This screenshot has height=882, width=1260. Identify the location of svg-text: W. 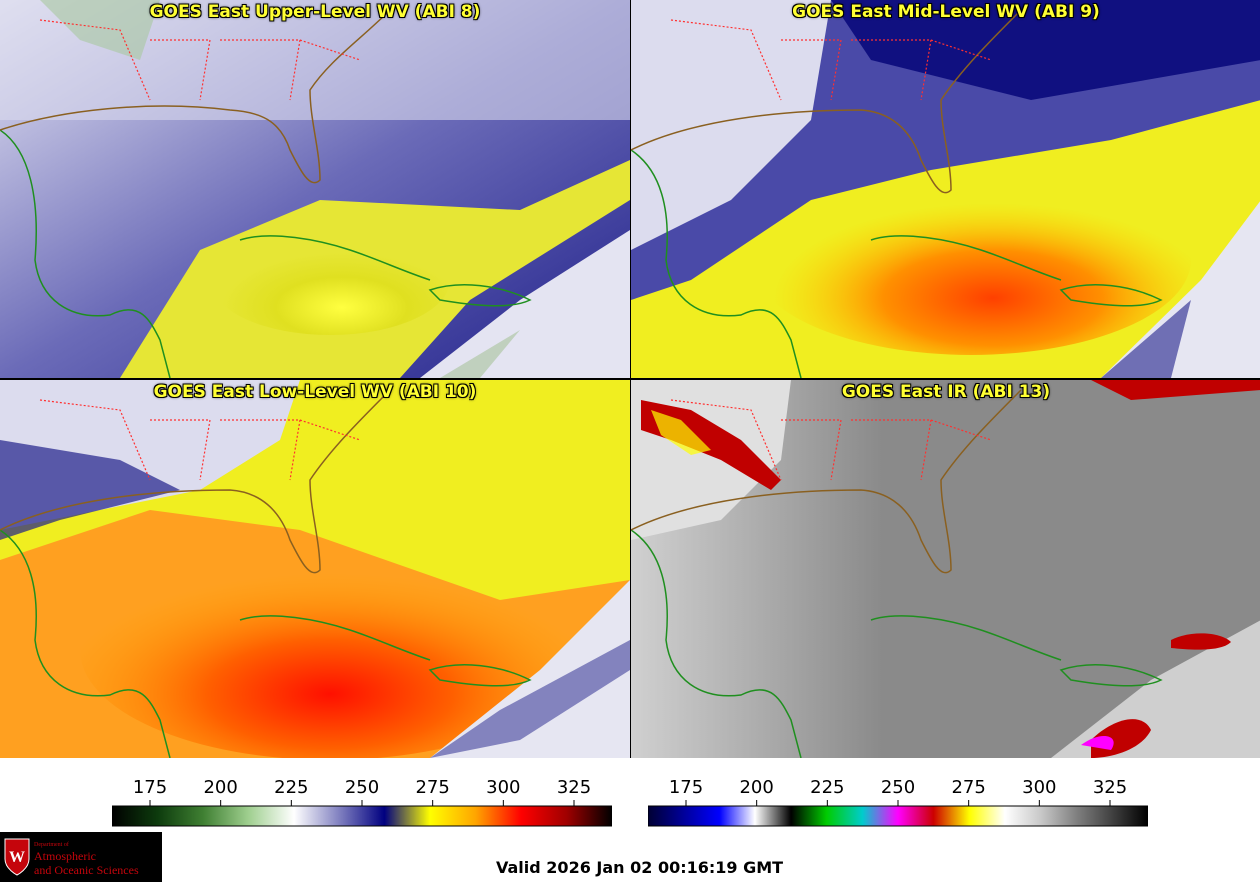
(17, 857).